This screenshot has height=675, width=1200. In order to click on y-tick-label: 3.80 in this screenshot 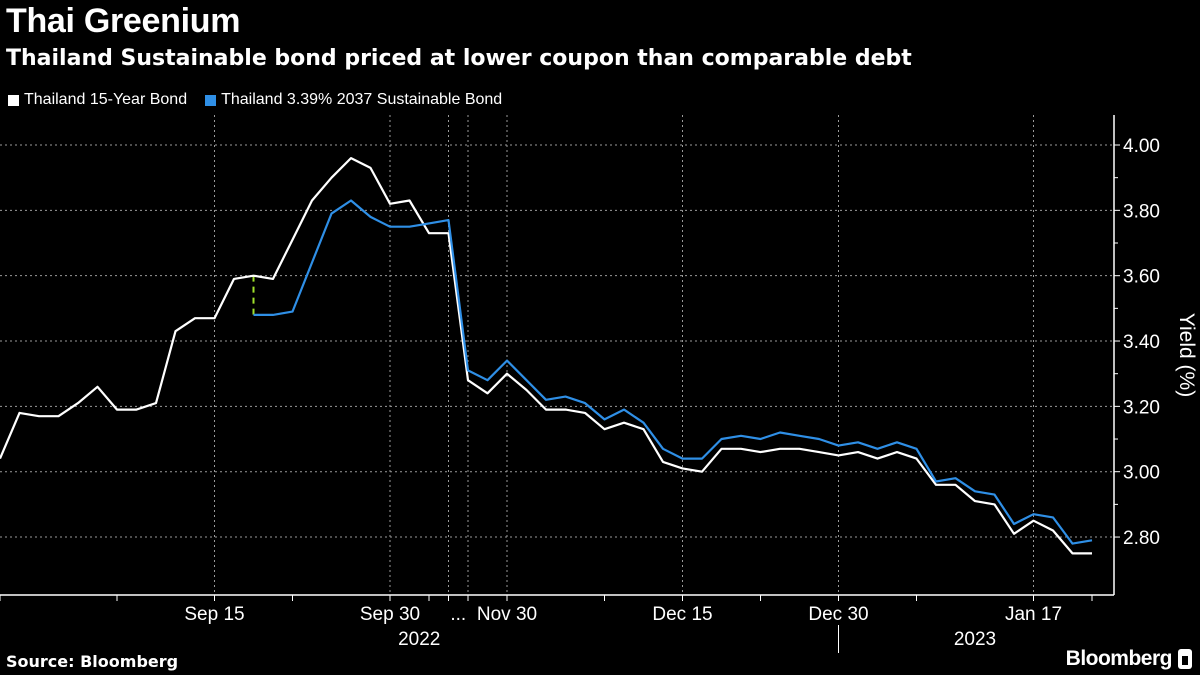, I will do `click(1141, 211)`.